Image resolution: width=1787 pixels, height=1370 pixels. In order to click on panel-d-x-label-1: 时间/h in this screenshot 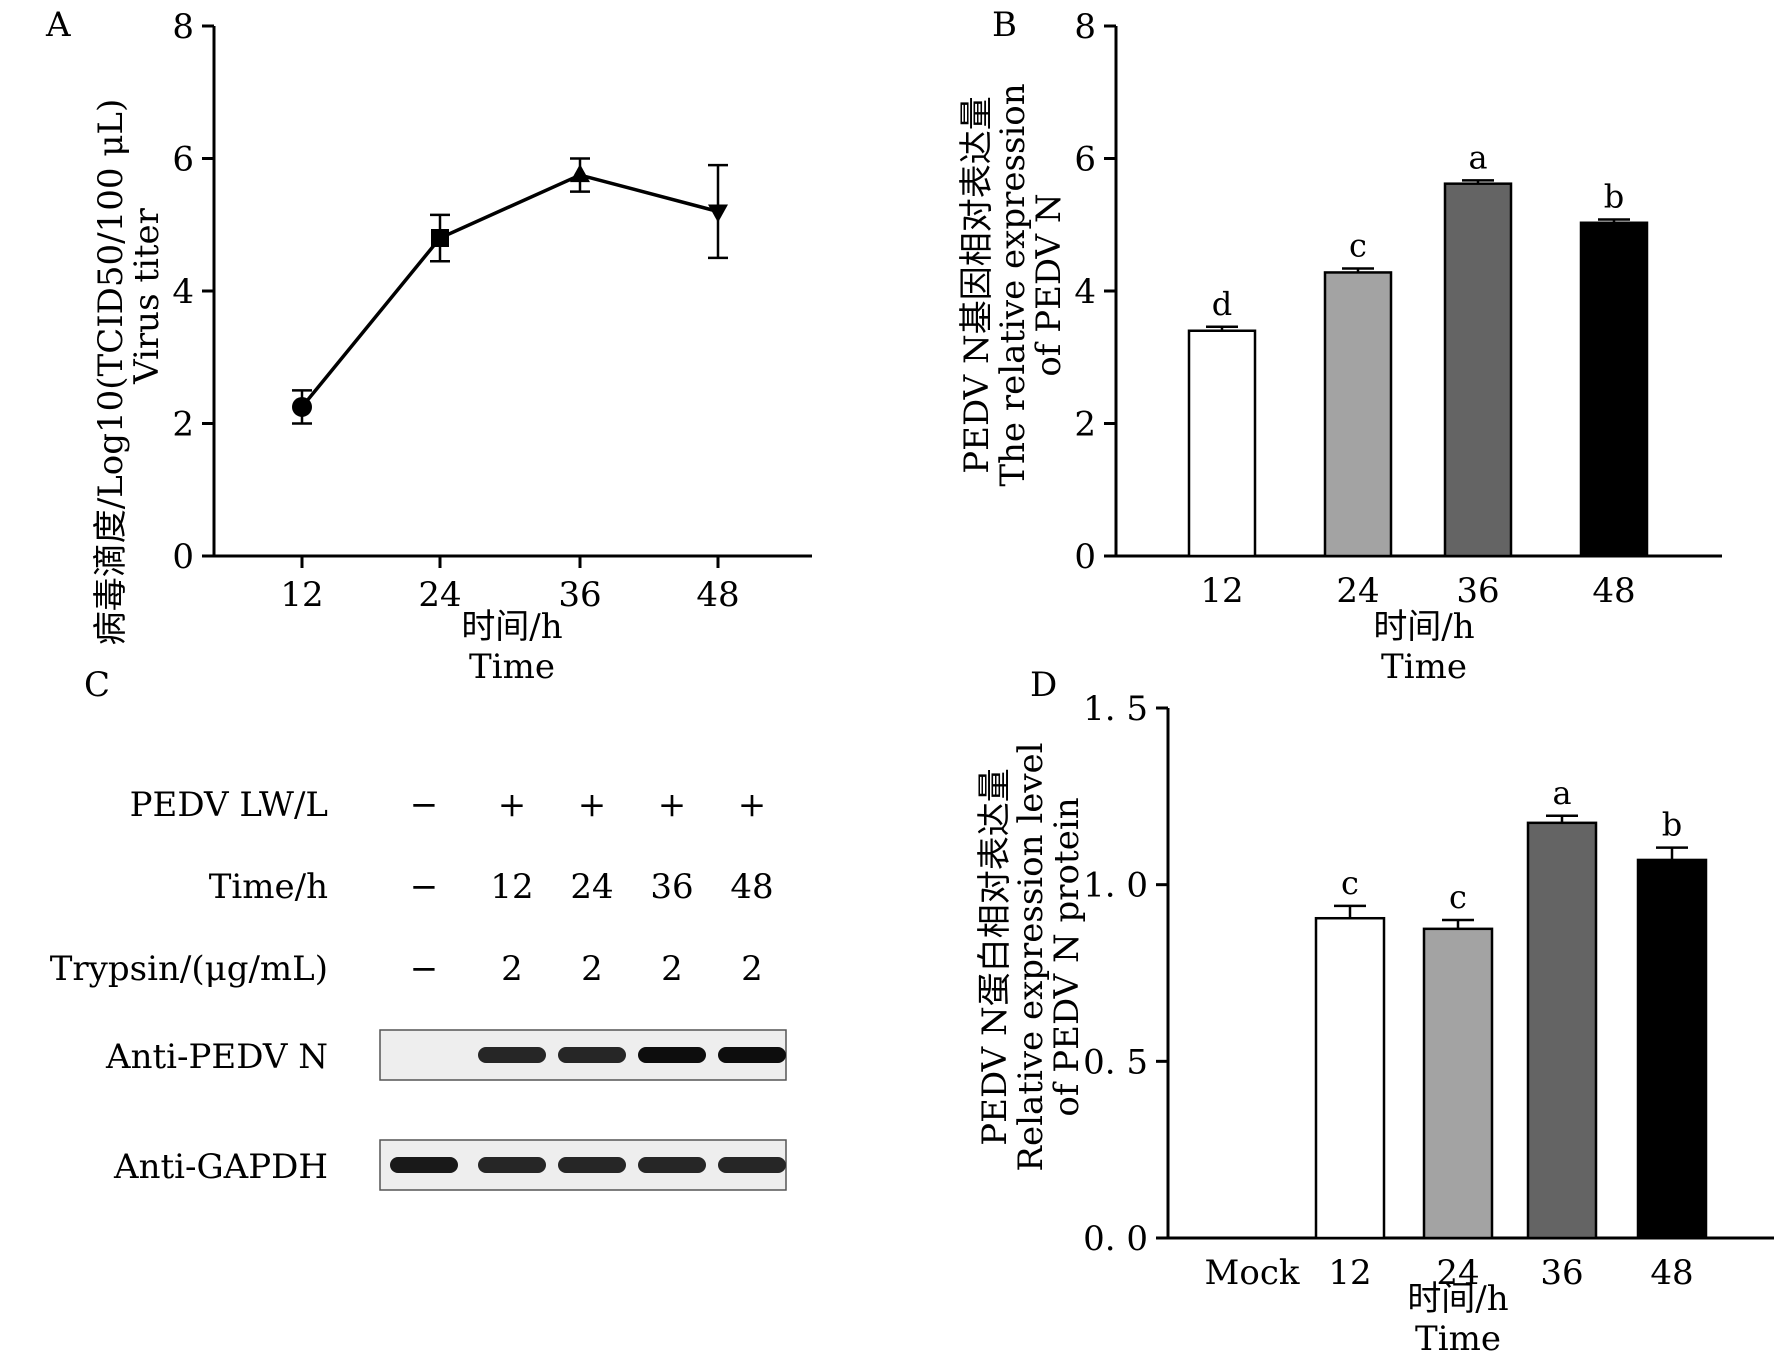, I will do `click(1457, 1299)`.